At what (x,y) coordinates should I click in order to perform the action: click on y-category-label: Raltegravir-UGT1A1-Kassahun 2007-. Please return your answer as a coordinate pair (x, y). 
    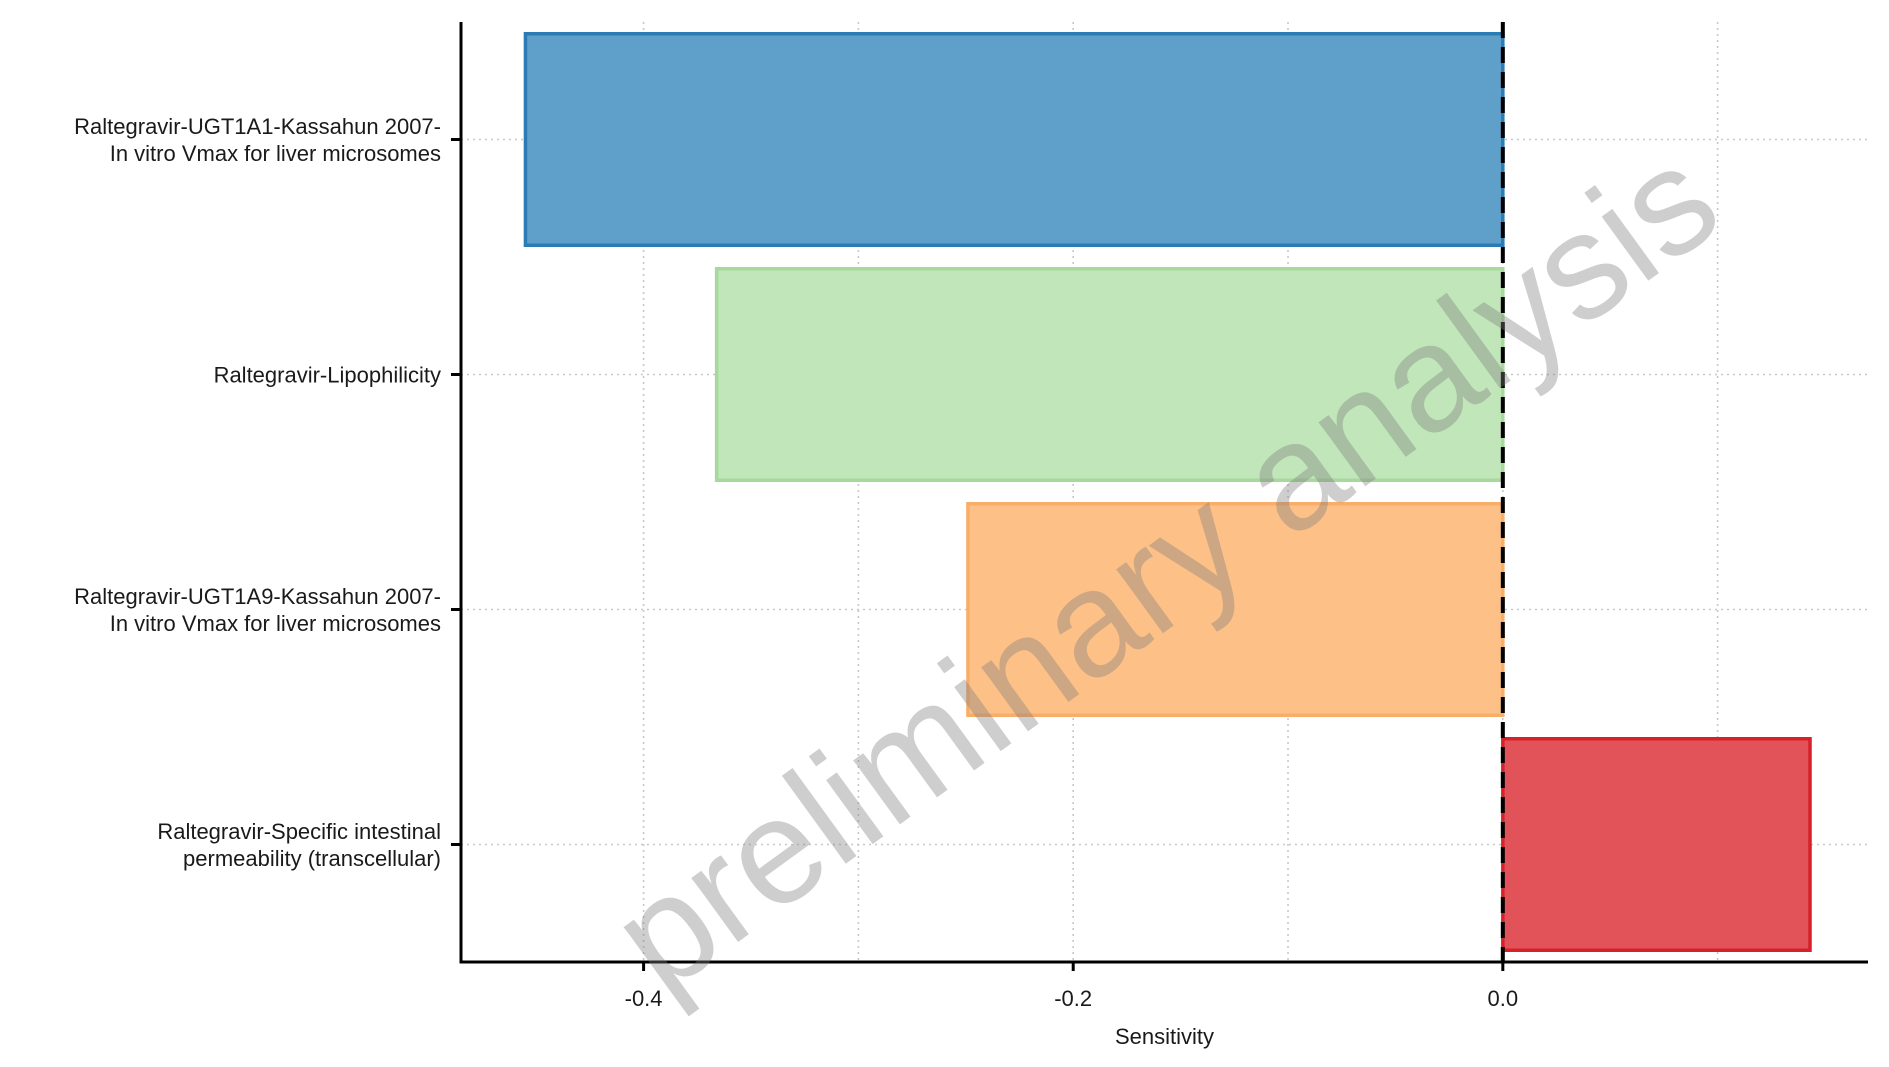
    Looking at the image, I should click on (257, 126).